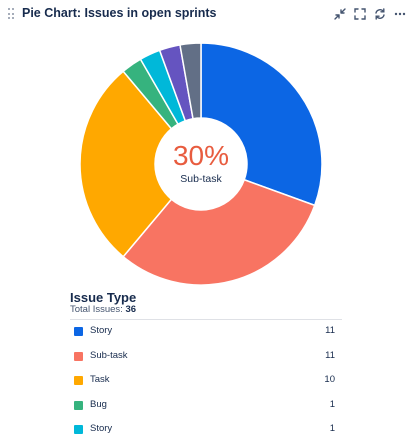  Describe the element at coordinates (201, 179) in the screenshot. I see `center-label: Sub-task` at that location.